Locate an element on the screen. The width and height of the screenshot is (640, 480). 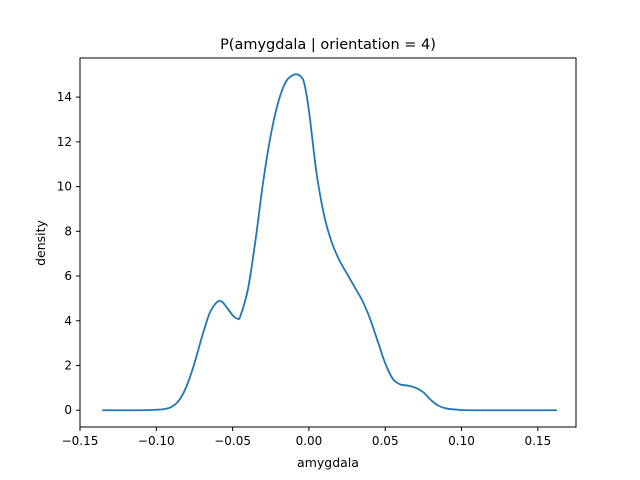
y-tick-label: 14 is located at coordinates (64, 97).